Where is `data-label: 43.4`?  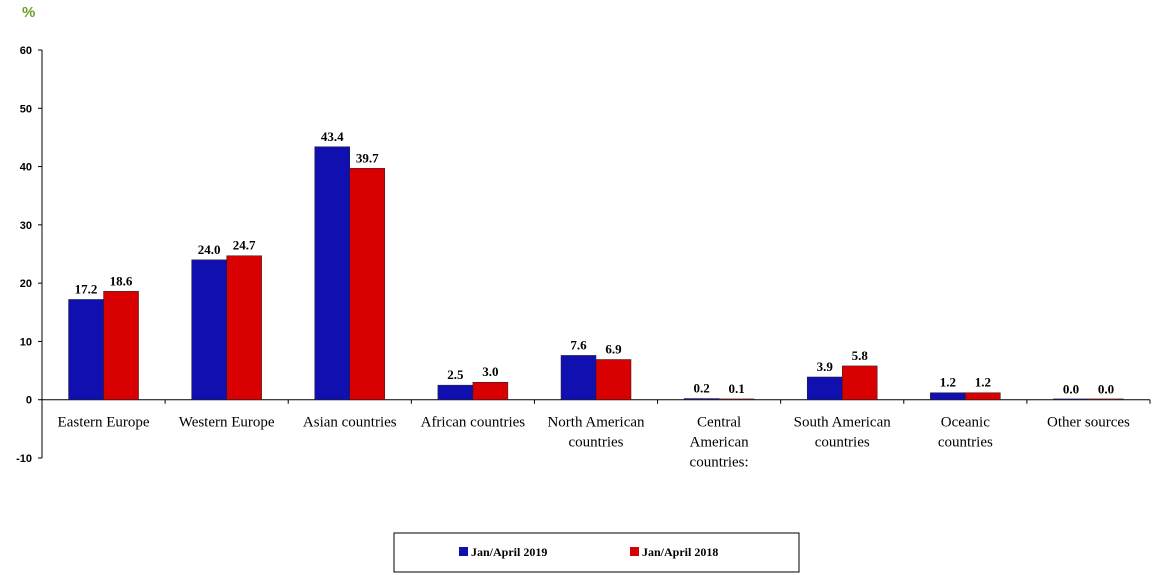
data-label: 43.4 is located at coordinates (332, 136).